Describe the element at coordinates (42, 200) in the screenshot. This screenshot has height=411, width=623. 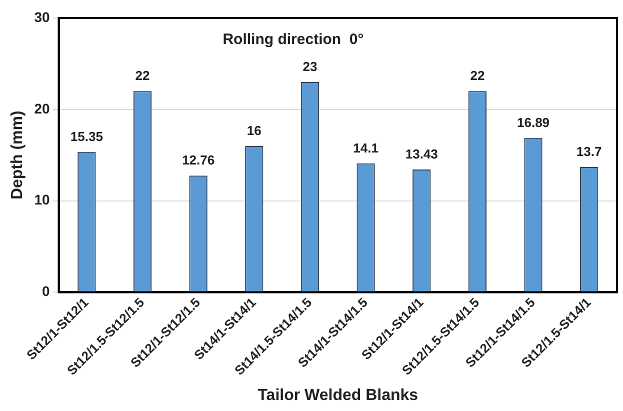
I see `y-tick-label: 10` at that location.